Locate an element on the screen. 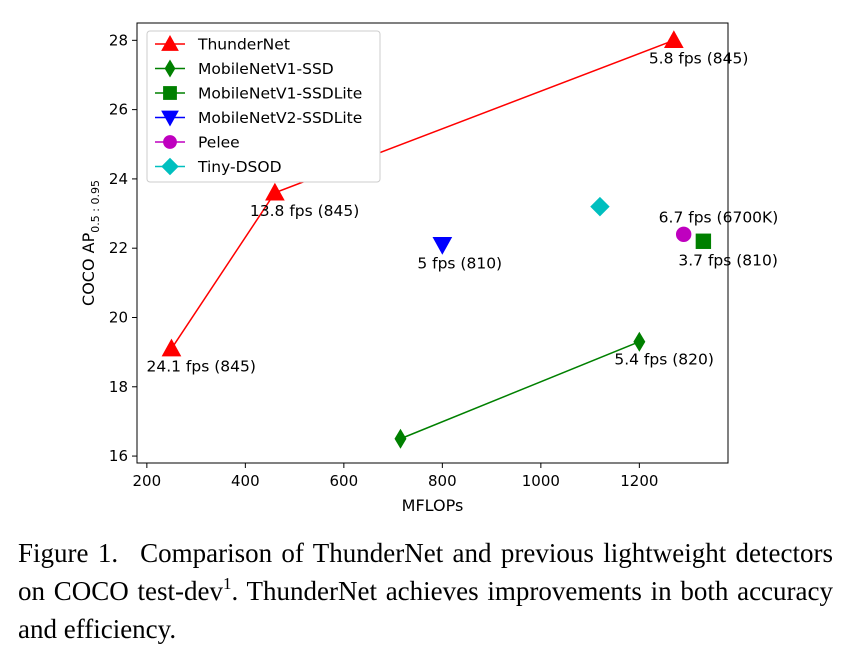 This screenshot has height=667, width=851. y-tick-label: 26 is located at coordinates (118, 110).